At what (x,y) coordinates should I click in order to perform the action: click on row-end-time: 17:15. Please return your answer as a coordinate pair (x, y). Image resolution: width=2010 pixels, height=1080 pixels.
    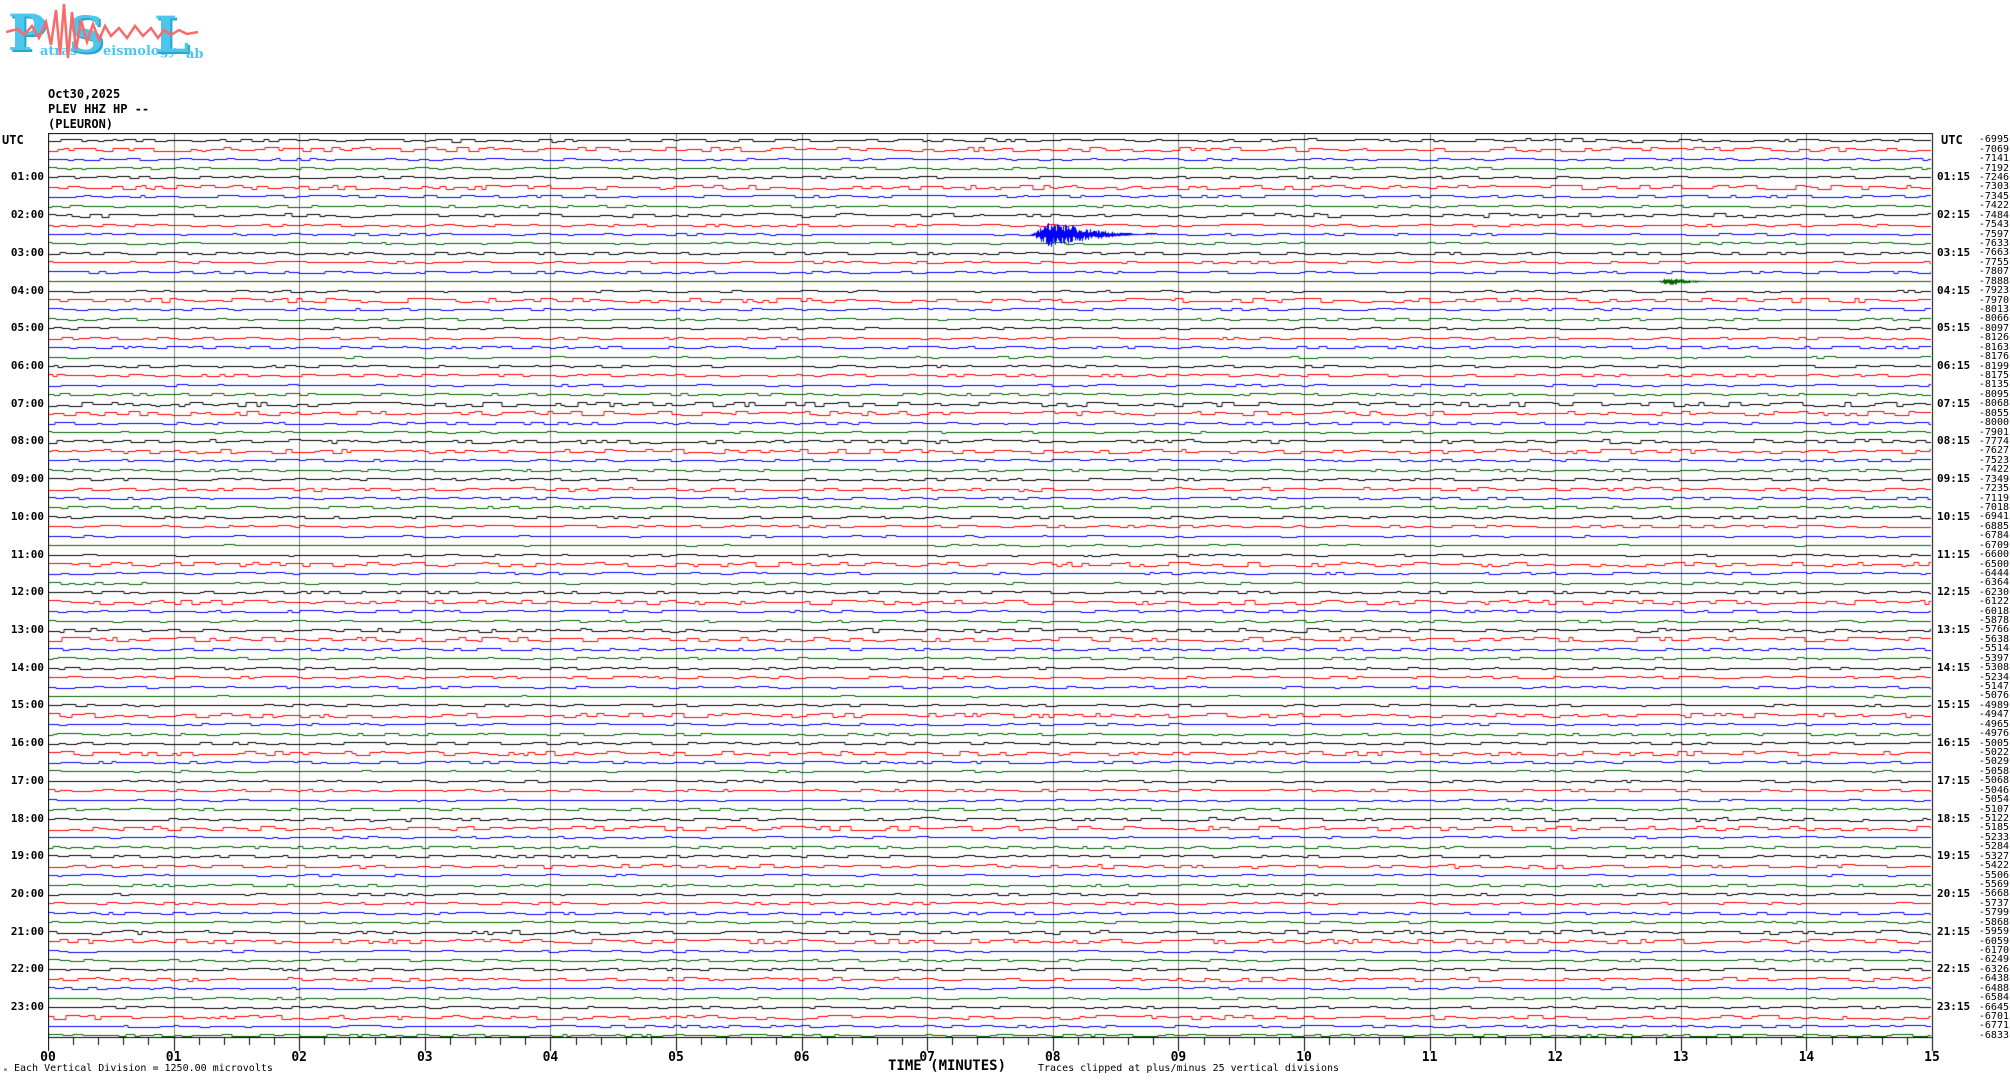
    Looking at the image, I should click on (1954, 780).